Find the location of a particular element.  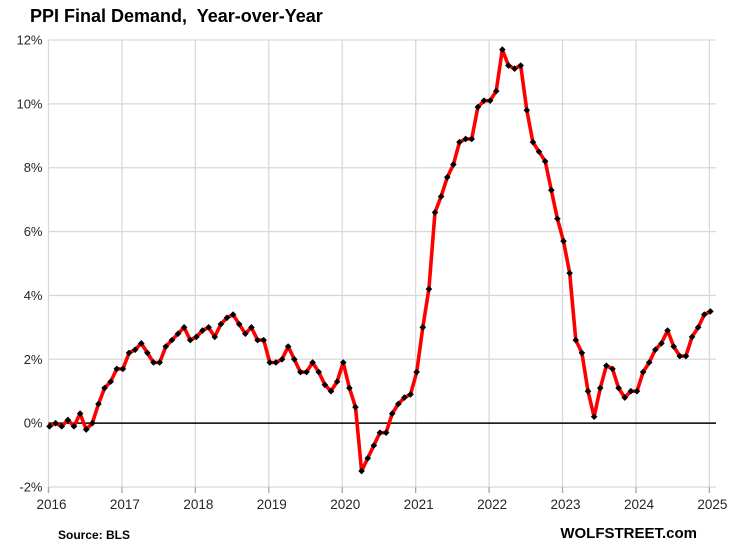

y-tick-label: 12% is located at coordinates (29, 40).